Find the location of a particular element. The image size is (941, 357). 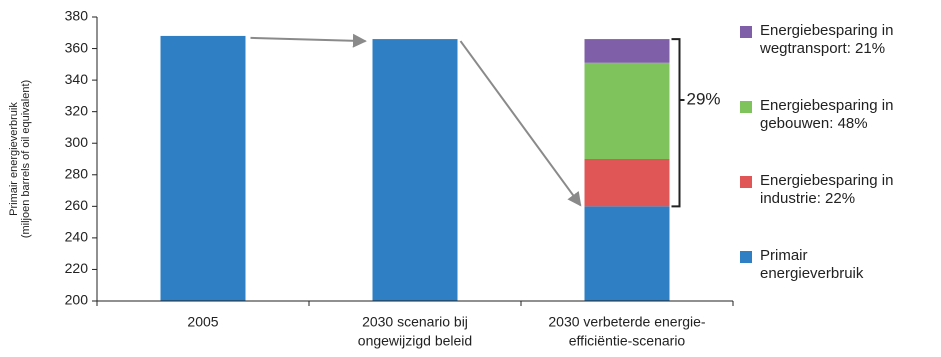

y-tick-label: 360 is located at coordinates (77, 47).